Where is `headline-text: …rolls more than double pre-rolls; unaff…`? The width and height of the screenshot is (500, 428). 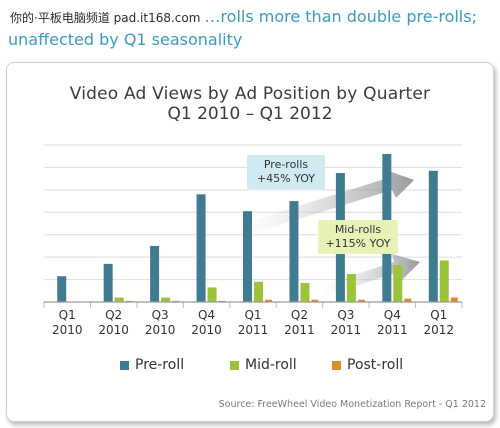 headline-text: …rolls more than double pre-rolls; unaff… is located at coordinates (242, 28).